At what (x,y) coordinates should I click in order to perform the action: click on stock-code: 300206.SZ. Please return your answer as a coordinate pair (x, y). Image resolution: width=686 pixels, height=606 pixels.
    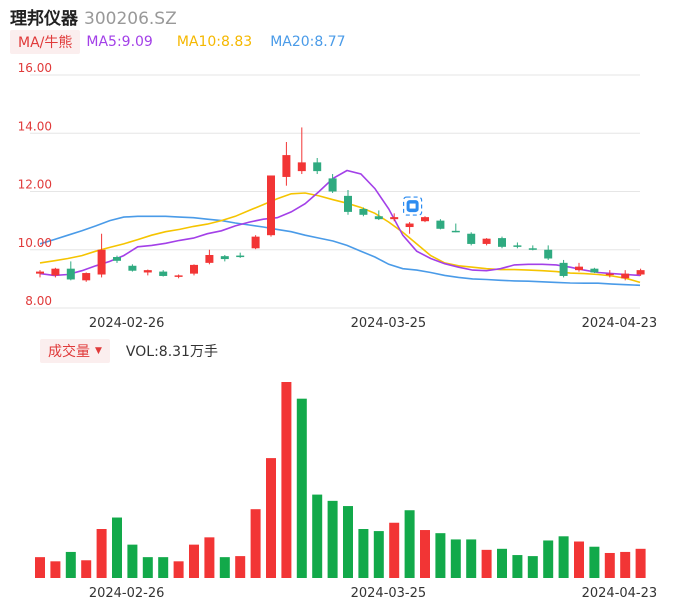
    Looking at the image, I should click on (130, 19).